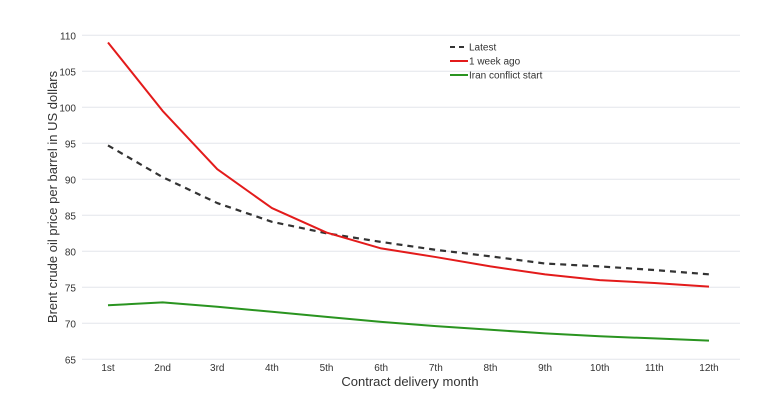 The image size is (780, 415). Describe the element at coordinates (108, 368) in the screenshot. I see `x-tick-label: 1st` at that location.